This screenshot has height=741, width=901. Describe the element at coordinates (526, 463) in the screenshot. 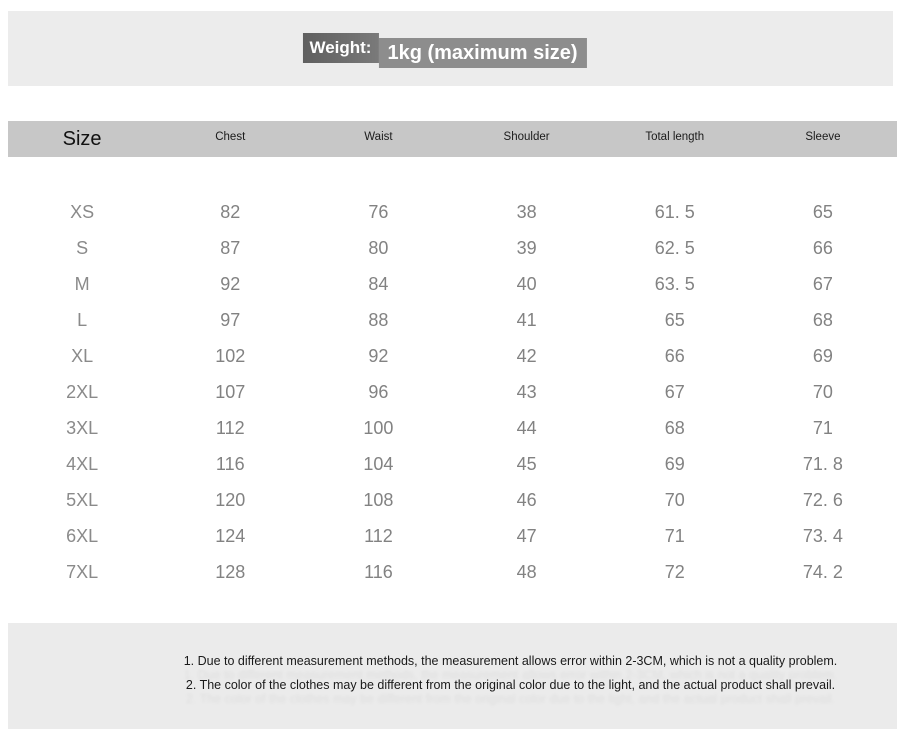

I see `shoulder-cell: 45` at that location.